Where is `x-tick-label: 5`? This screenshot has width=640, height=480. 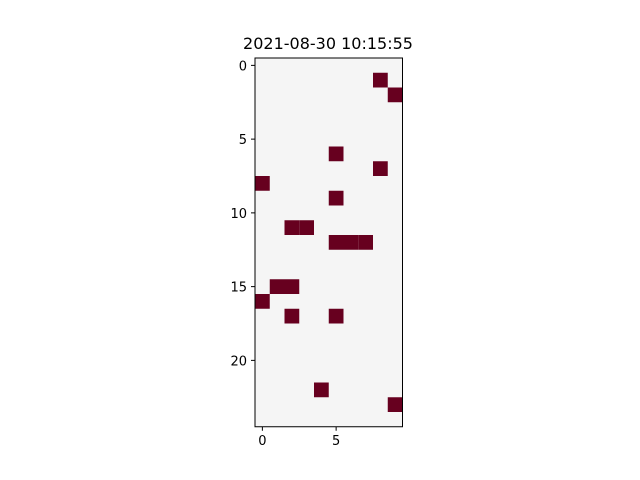
x-tick-label: 5 is located at coordinates (336, 441).